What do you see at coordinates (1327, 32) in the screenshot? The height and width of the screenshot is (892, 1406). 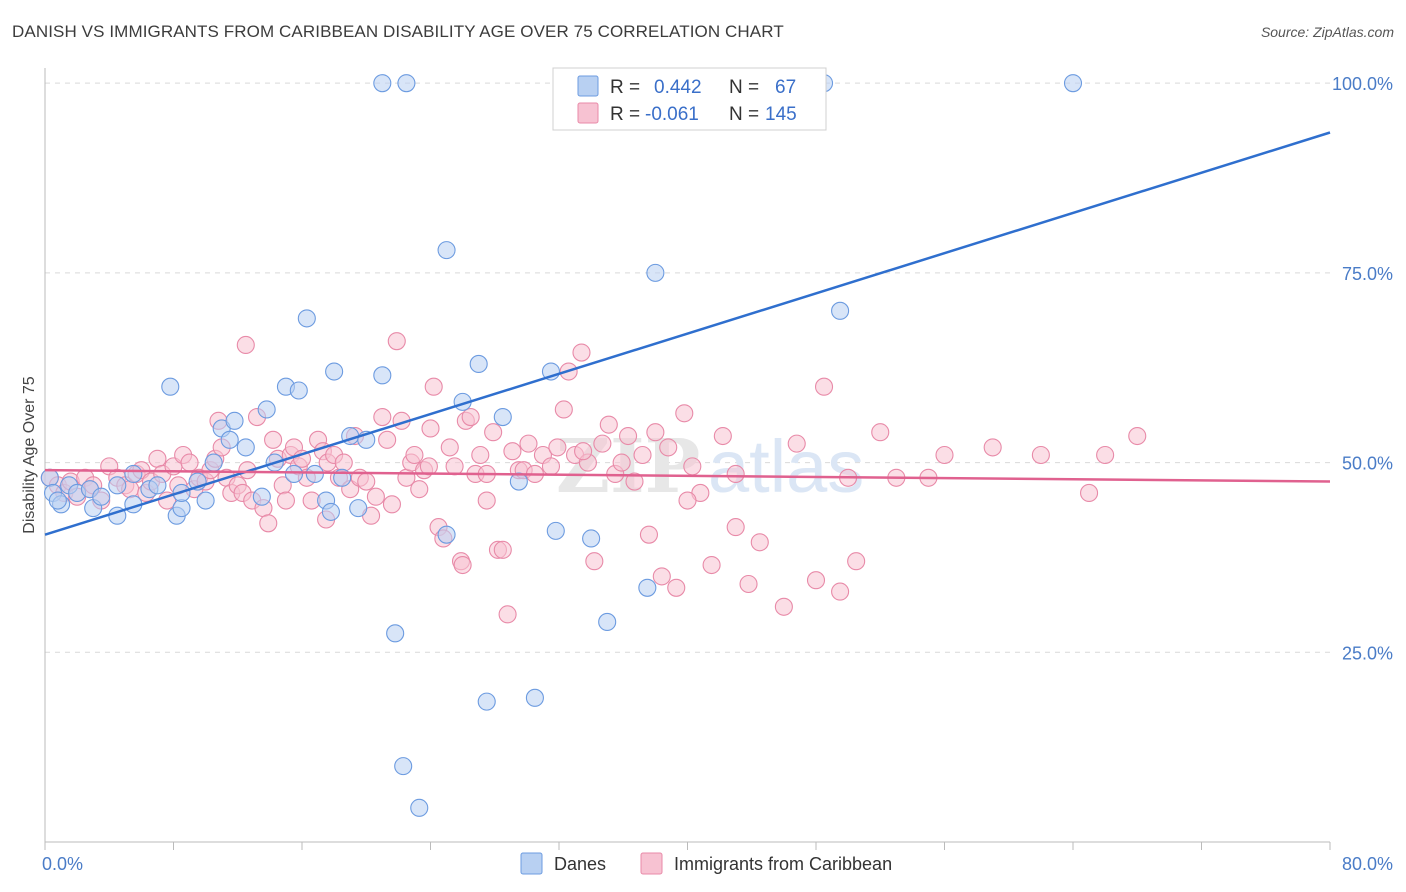 I see `chart-source: Source: ZipAtlas.com` at bounding box center [1327, 32].